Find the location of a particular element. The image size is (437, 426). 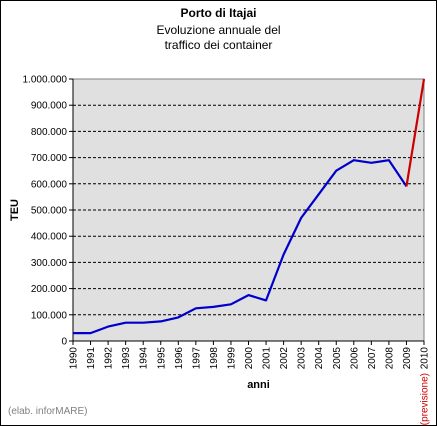

y-tick-label: 500.000 is located at coordinates (49, 211).